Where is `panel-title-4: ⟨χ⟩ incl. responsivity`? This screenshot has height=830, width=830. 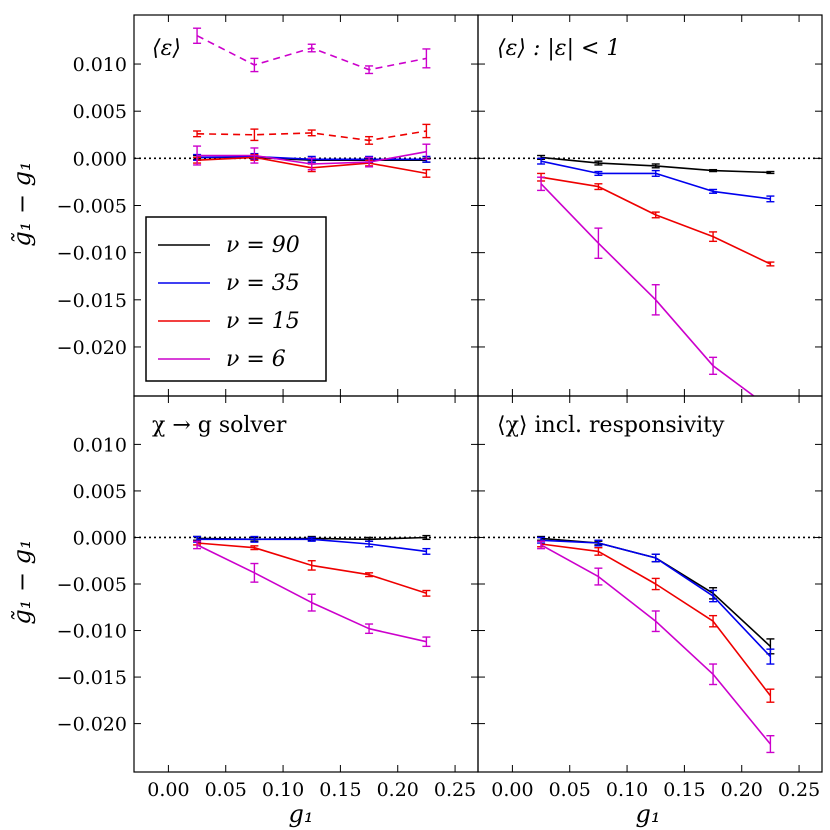
panel-title-4: ⟨χ⟩ incl. responsivity is located at coordinates (611, 425).